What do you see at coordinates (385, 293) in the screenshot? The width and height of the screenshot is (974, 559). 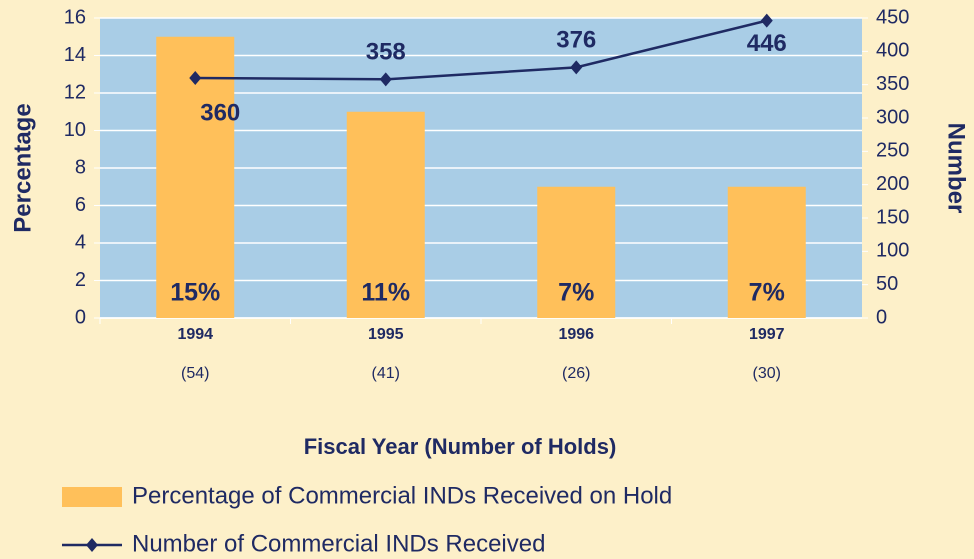 I see `bar-value-label: 11%` at bounding box center [385, 293].